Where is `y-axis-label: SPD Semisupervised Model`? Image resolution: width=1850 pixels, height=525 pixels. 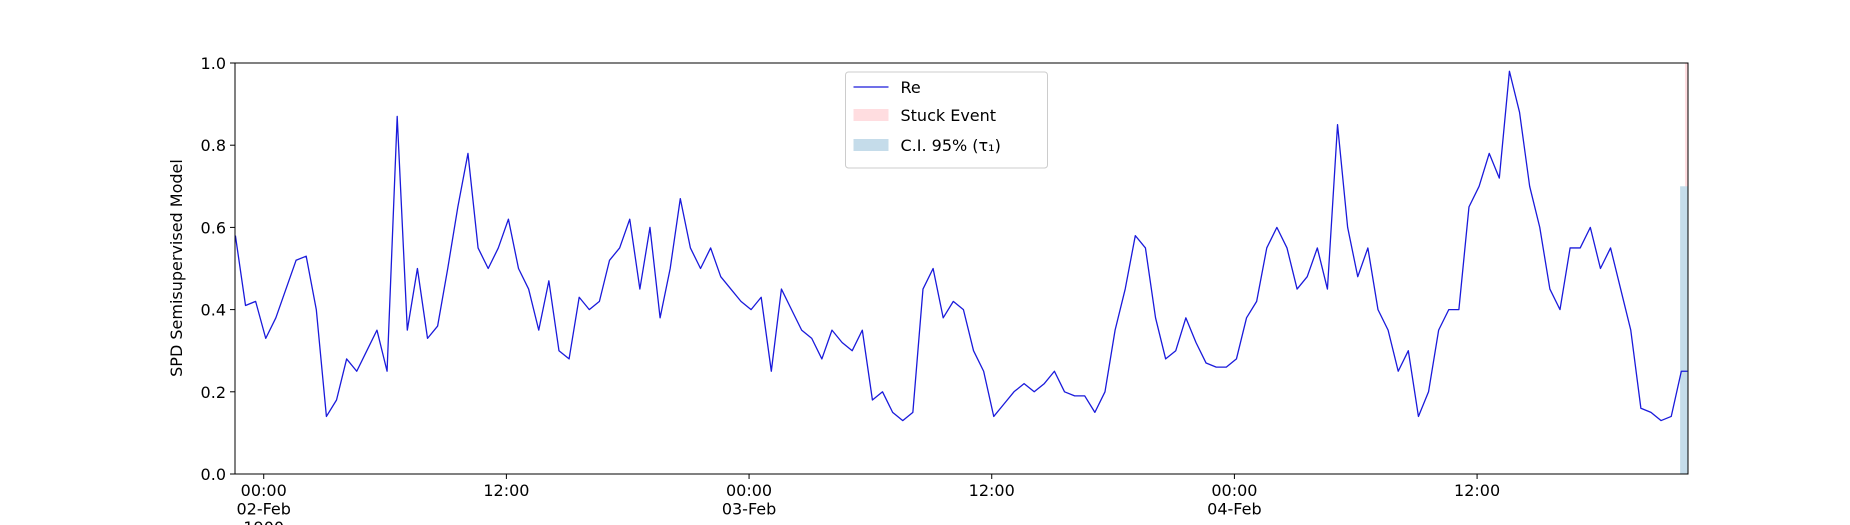 y-axis-label: SPD Semisupervised Model is located at coordinates (176, 268).